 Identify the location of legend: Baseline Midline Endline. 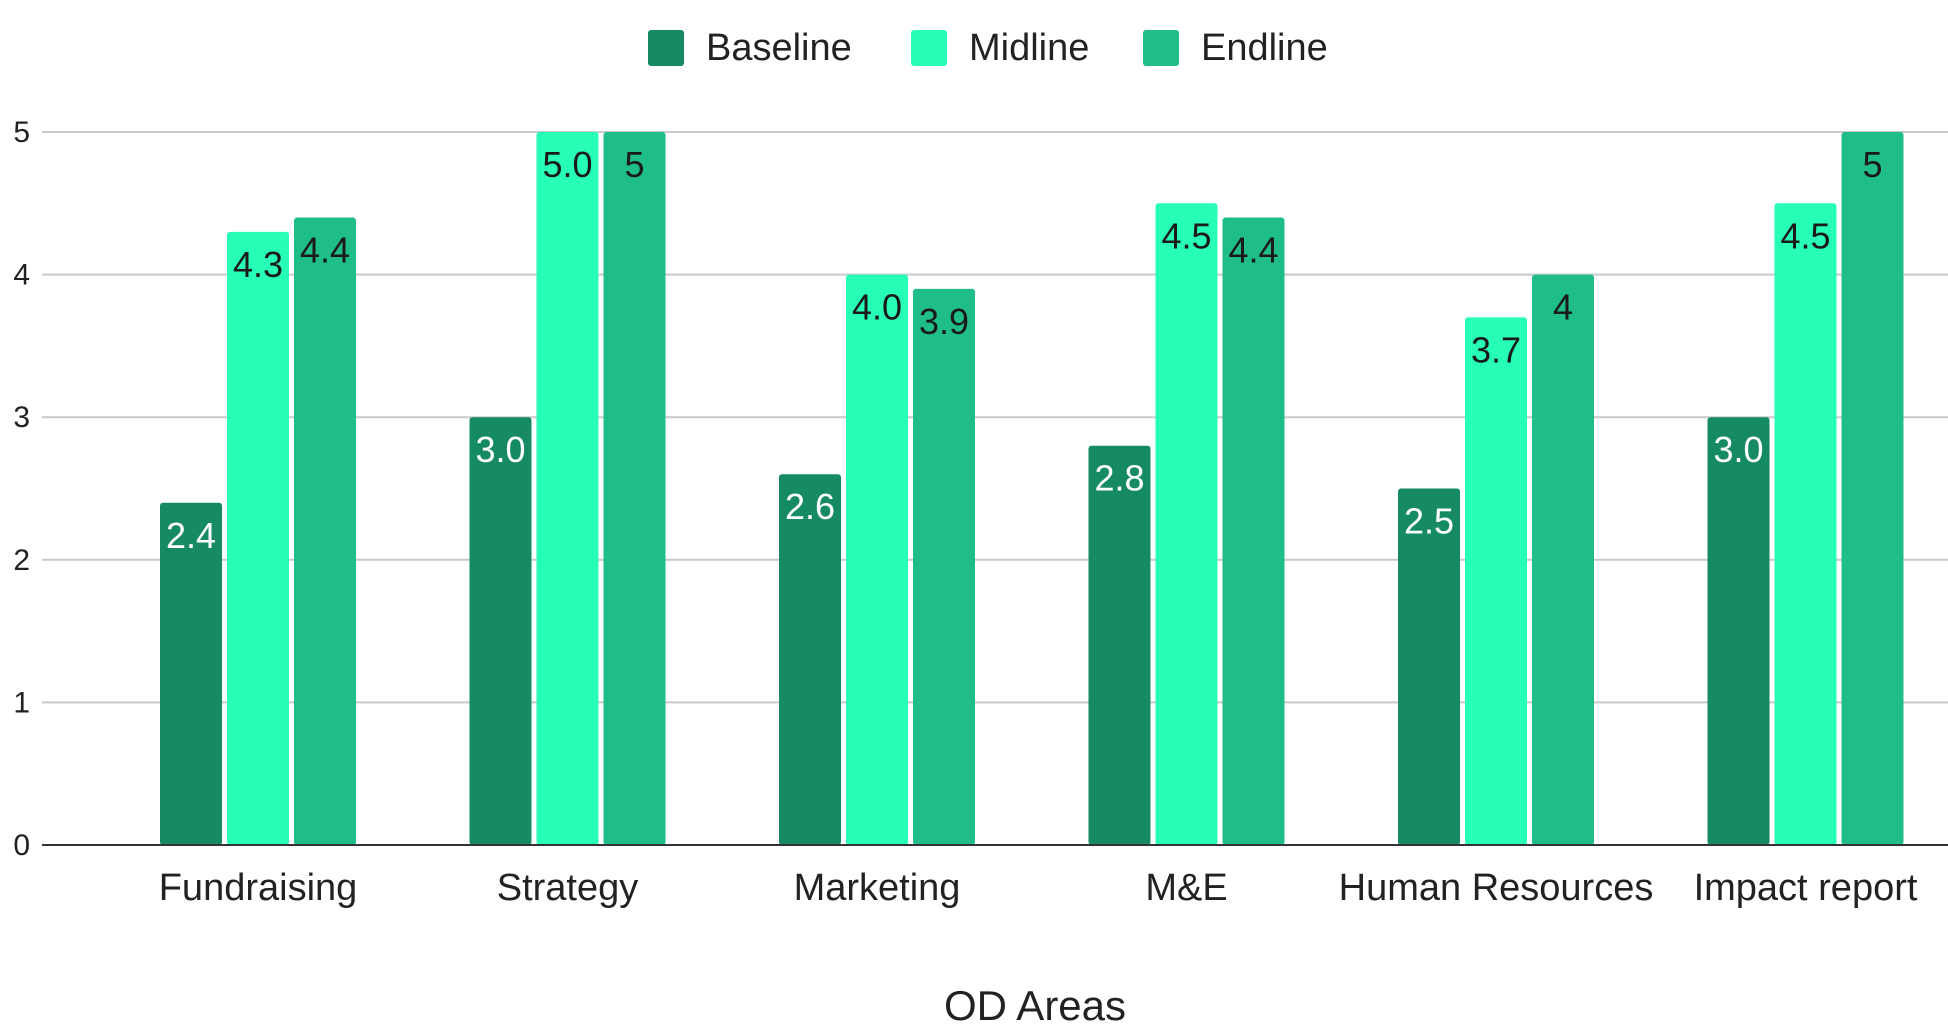
(988, 48).